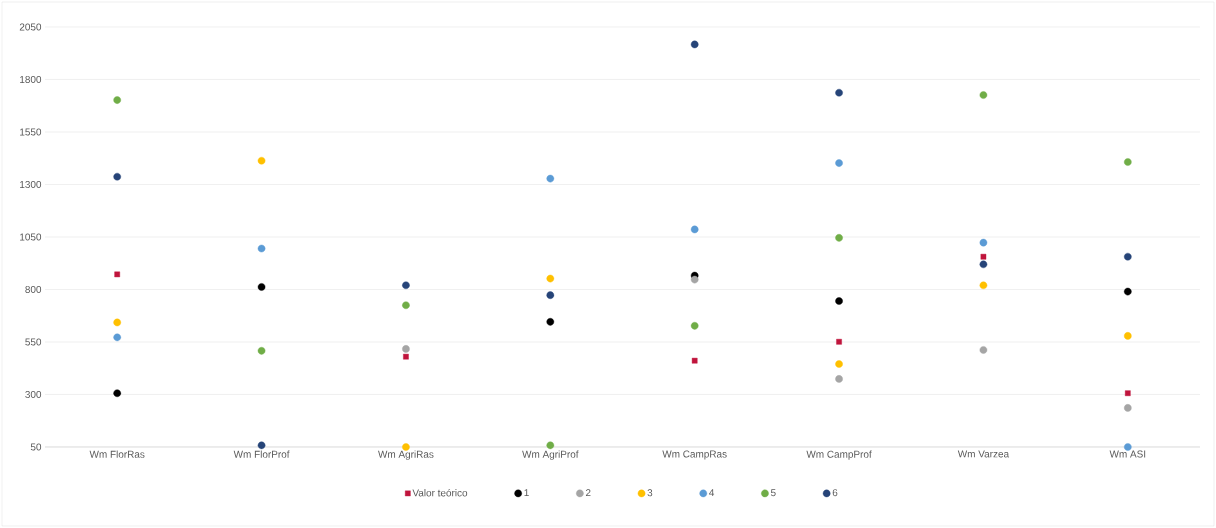 The height and width of the screenshot is (528, 1216). What do you see at coordinates (1127, 454) in the screenshot?
I see `x-tick-label: Wm ASI` at bounding box center [1127, 454].